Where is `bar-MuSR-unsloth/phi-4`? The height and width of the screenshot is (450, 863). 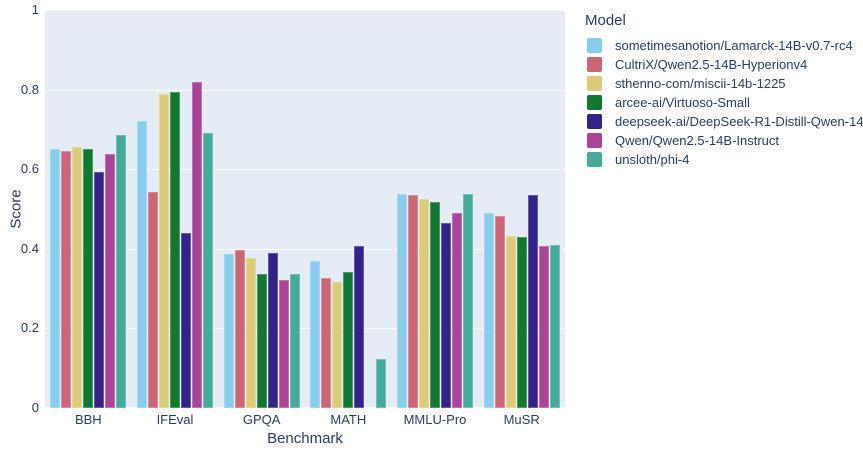 bar-MuSR-unsloth/phi-4 is located at coordinates (554, 326).